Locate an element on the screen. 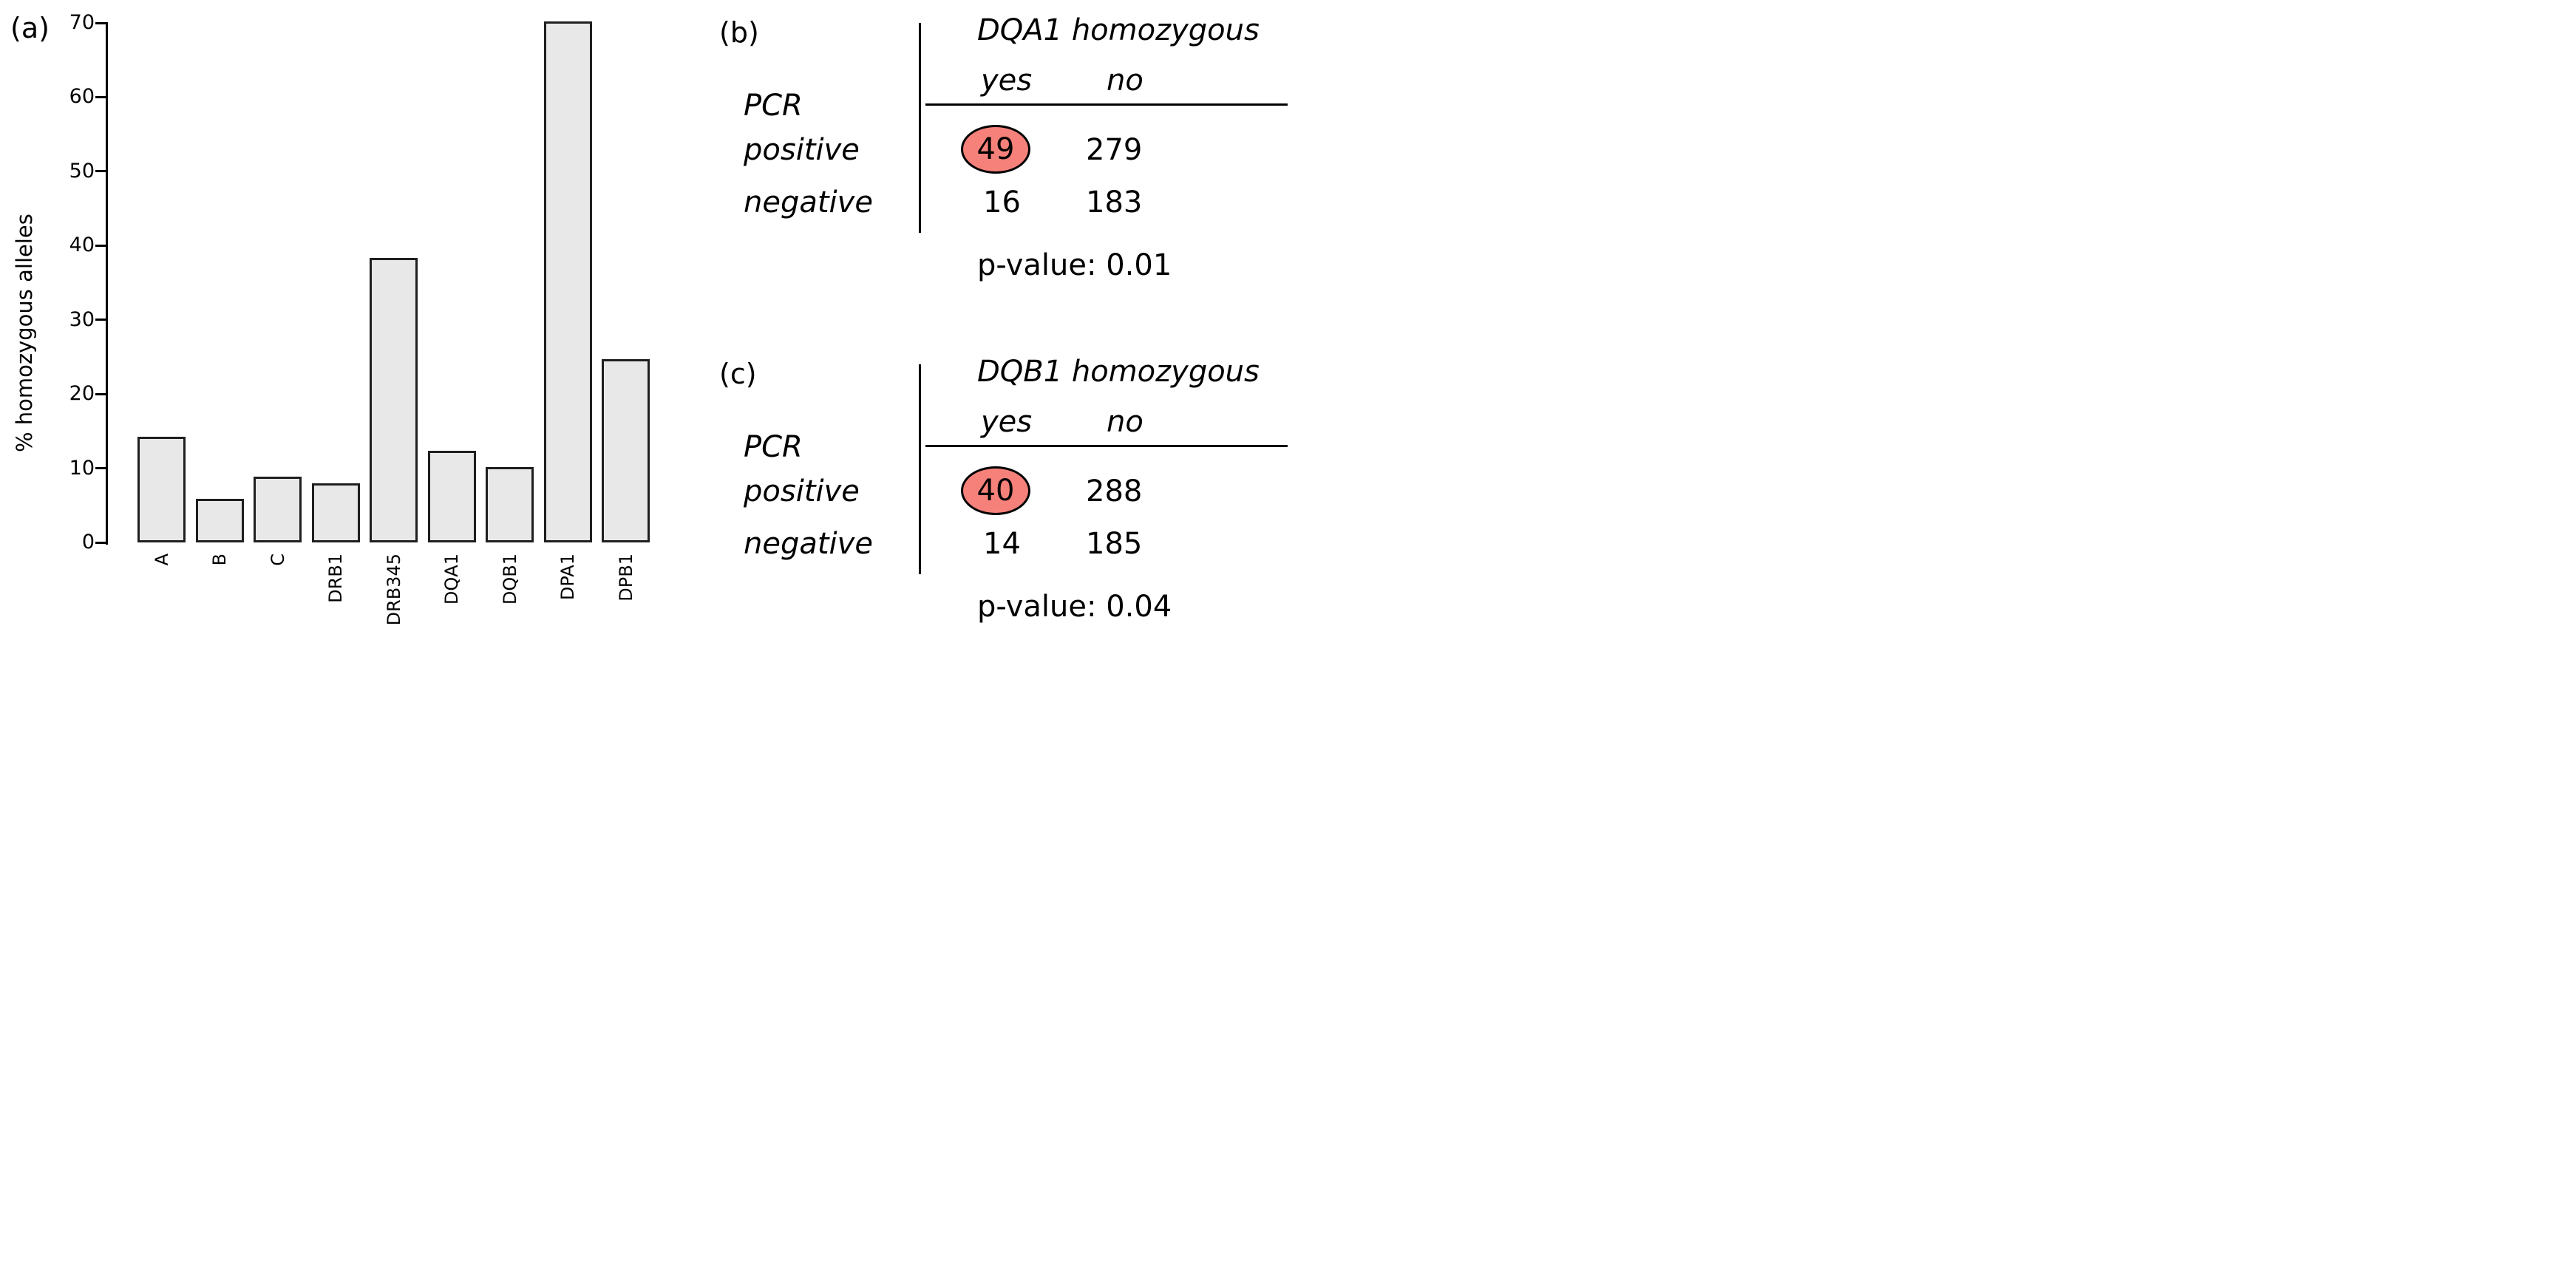 The height and width of the screenshot is (1277, 2576). panel-c-label: (c) is located at coordinates (738, 374).